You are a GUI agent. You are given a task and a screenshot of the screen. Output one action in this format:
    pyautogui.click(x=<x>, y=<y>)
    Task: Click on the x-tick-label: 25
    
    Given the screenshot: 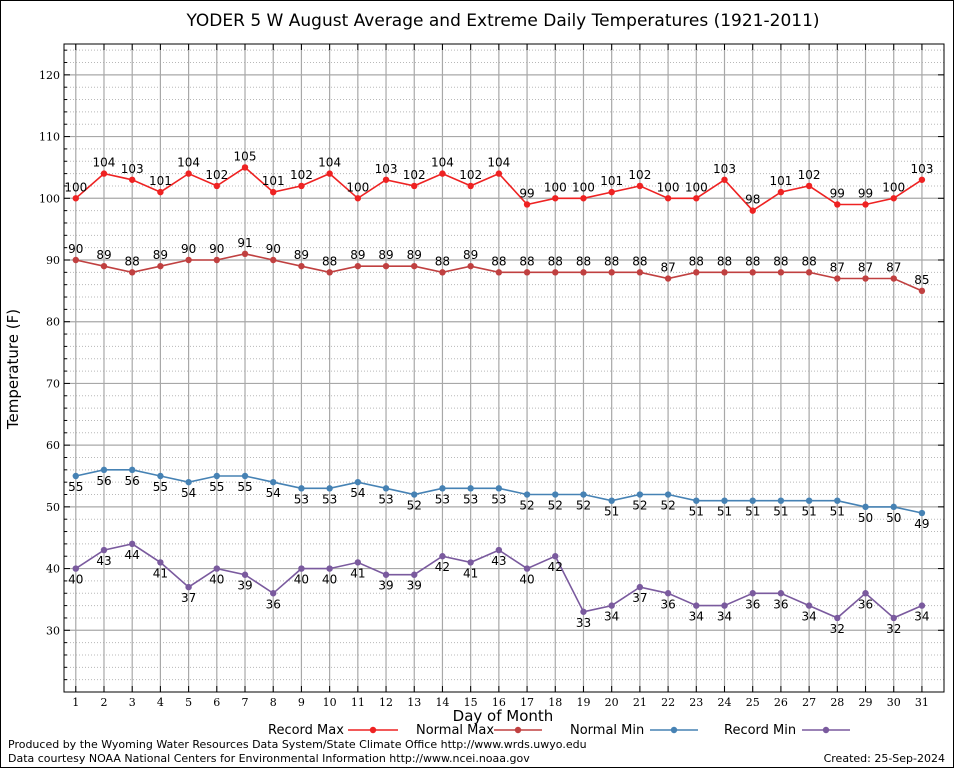 What is the action you would take?
    pyautogui.click(x=753, y=702)
    